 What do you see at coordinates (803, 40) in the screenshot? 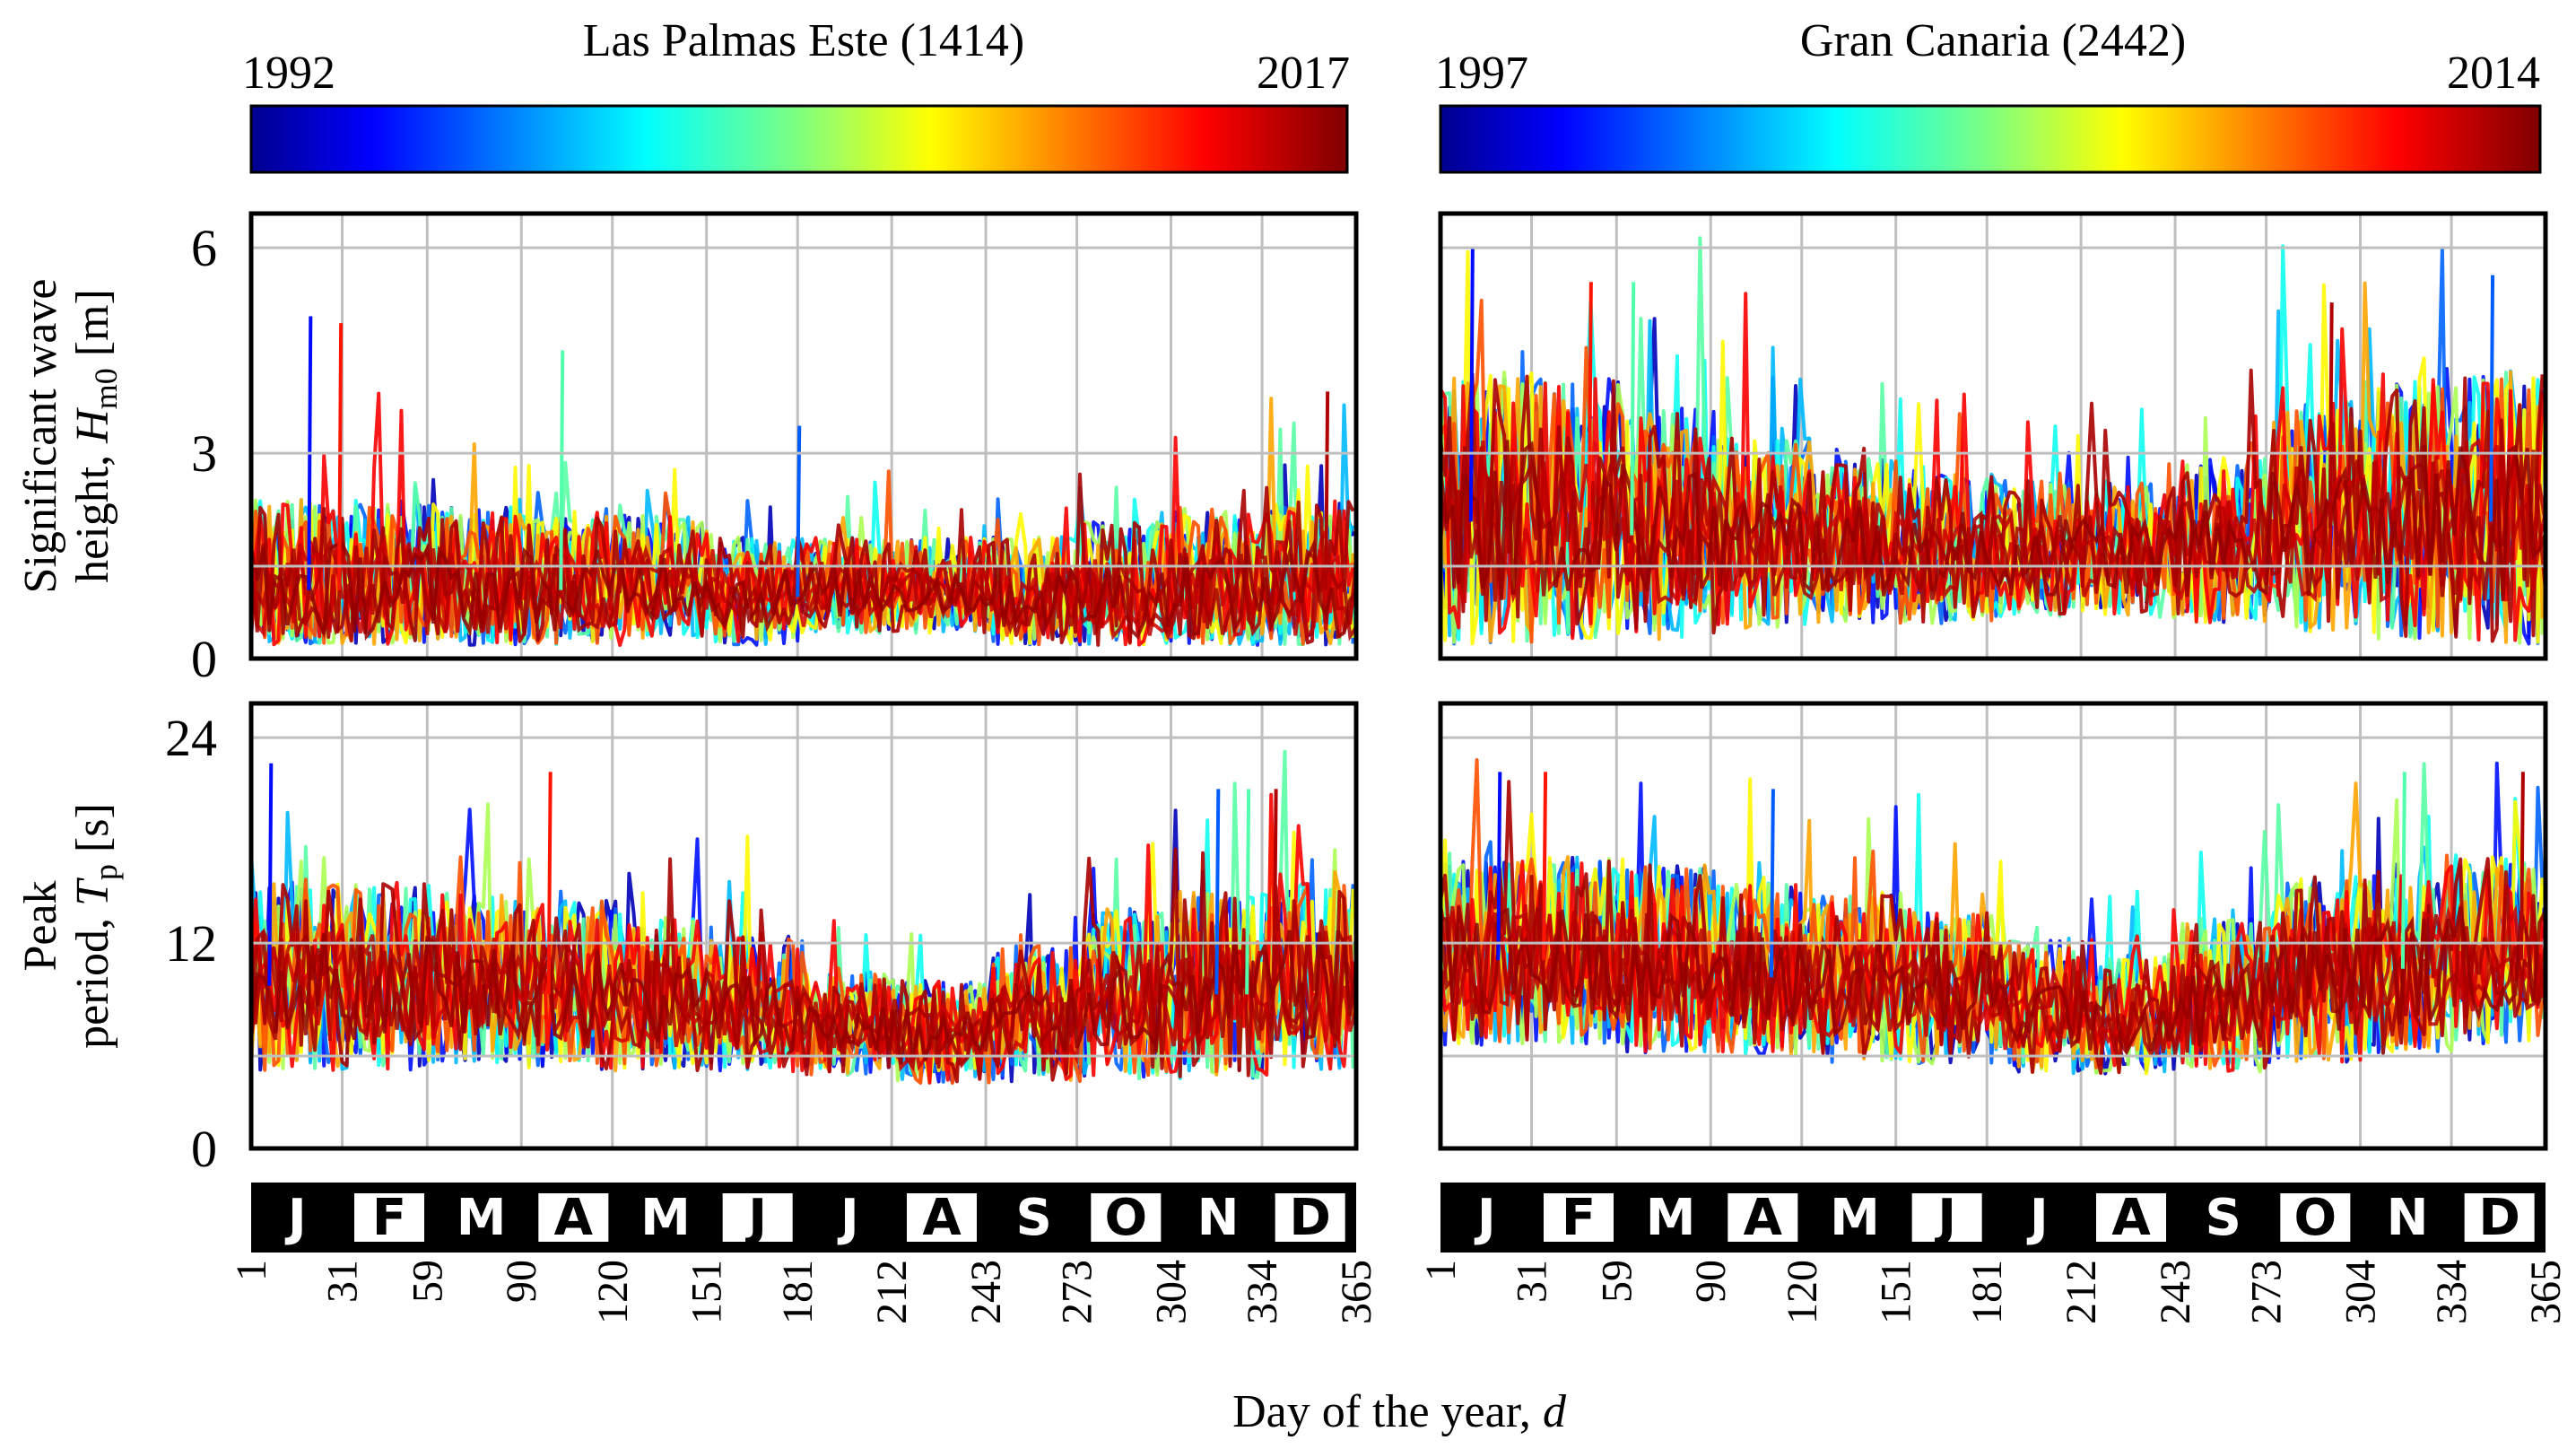
I see `station-title-1: Las Palmas Este (1414)` at bounding box center [803, 40].